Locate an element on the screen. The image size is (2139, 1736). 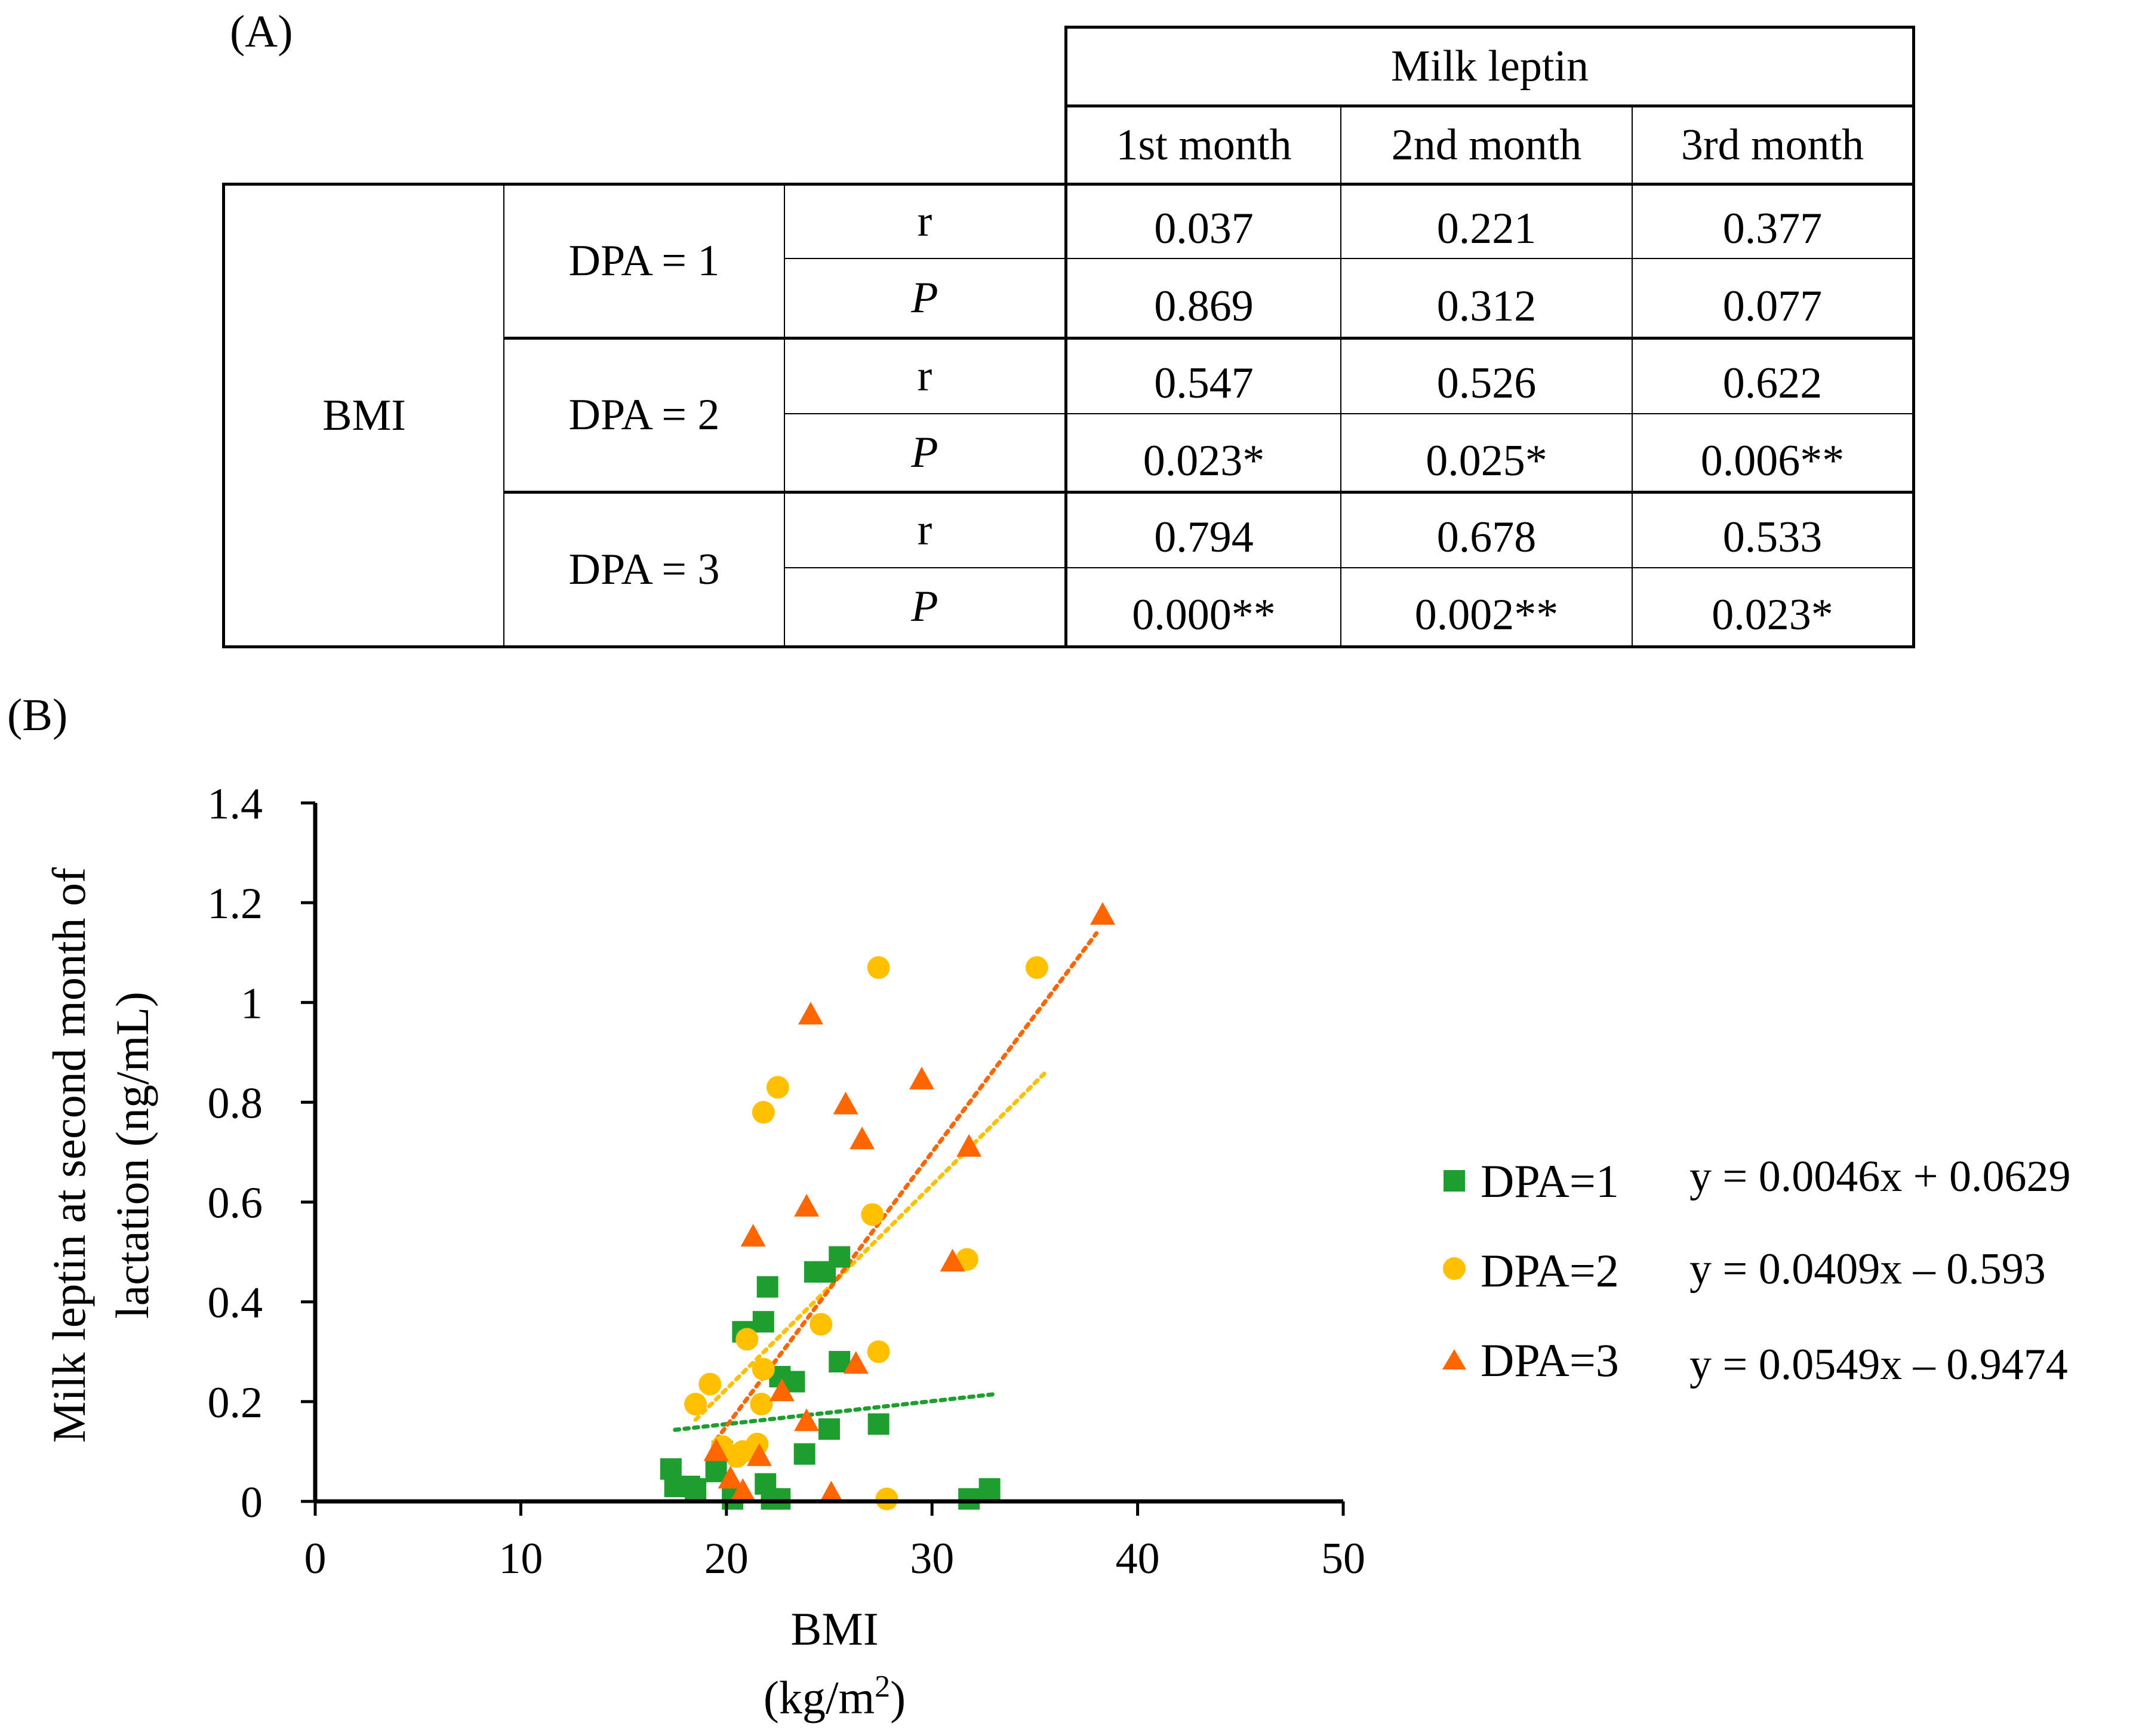
y-tick-label: 0.2 is located at coordinates (235, 1403).